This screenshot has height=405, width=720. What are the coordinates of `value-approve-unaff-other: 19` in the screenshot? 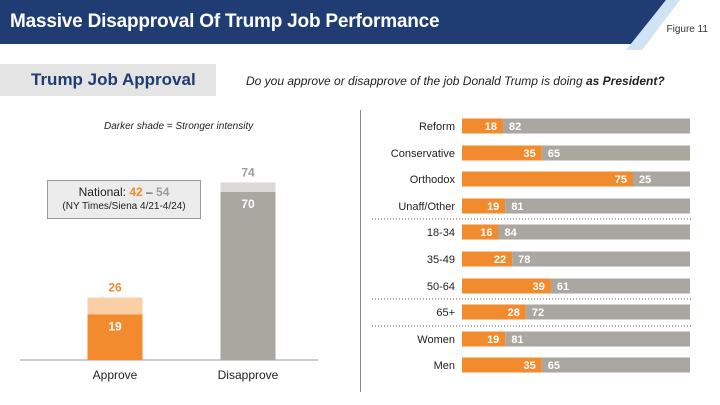 It's located at (493, 207).